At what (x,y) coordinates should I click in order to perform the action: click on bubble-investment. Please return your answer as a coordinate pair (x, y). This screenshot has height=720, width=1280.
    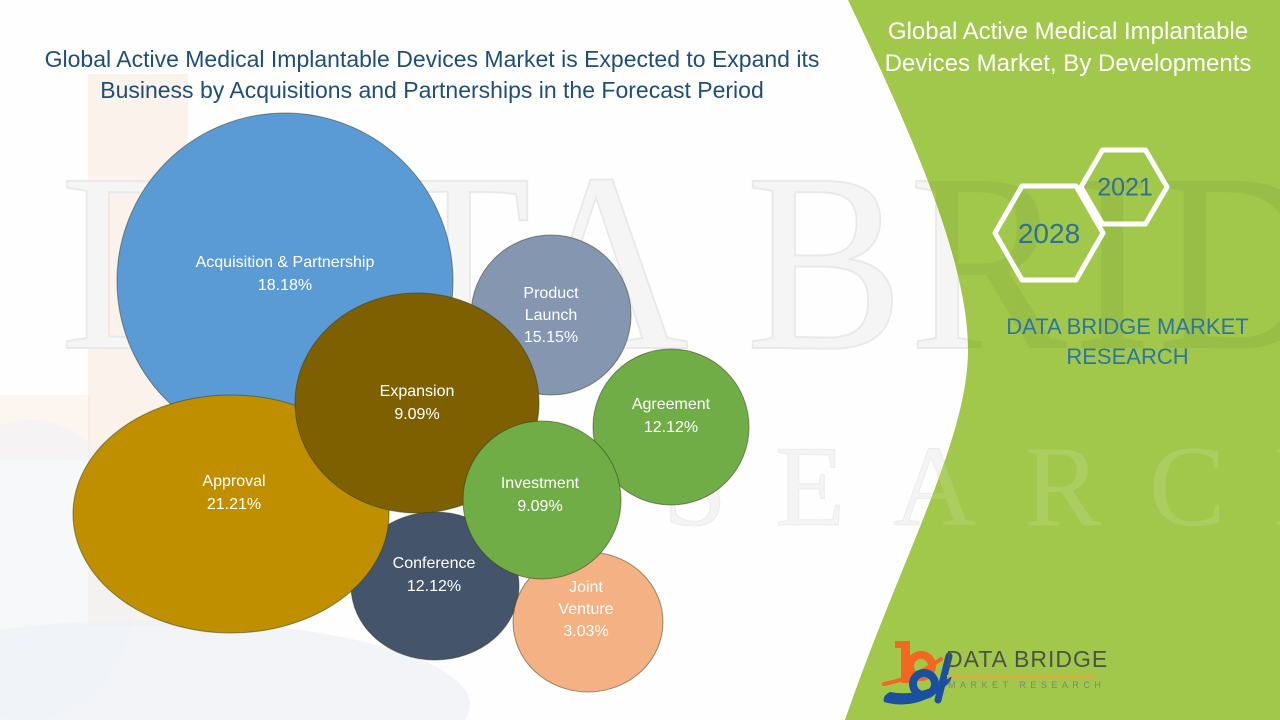
    Looking at the image, I should click on (542, 500).